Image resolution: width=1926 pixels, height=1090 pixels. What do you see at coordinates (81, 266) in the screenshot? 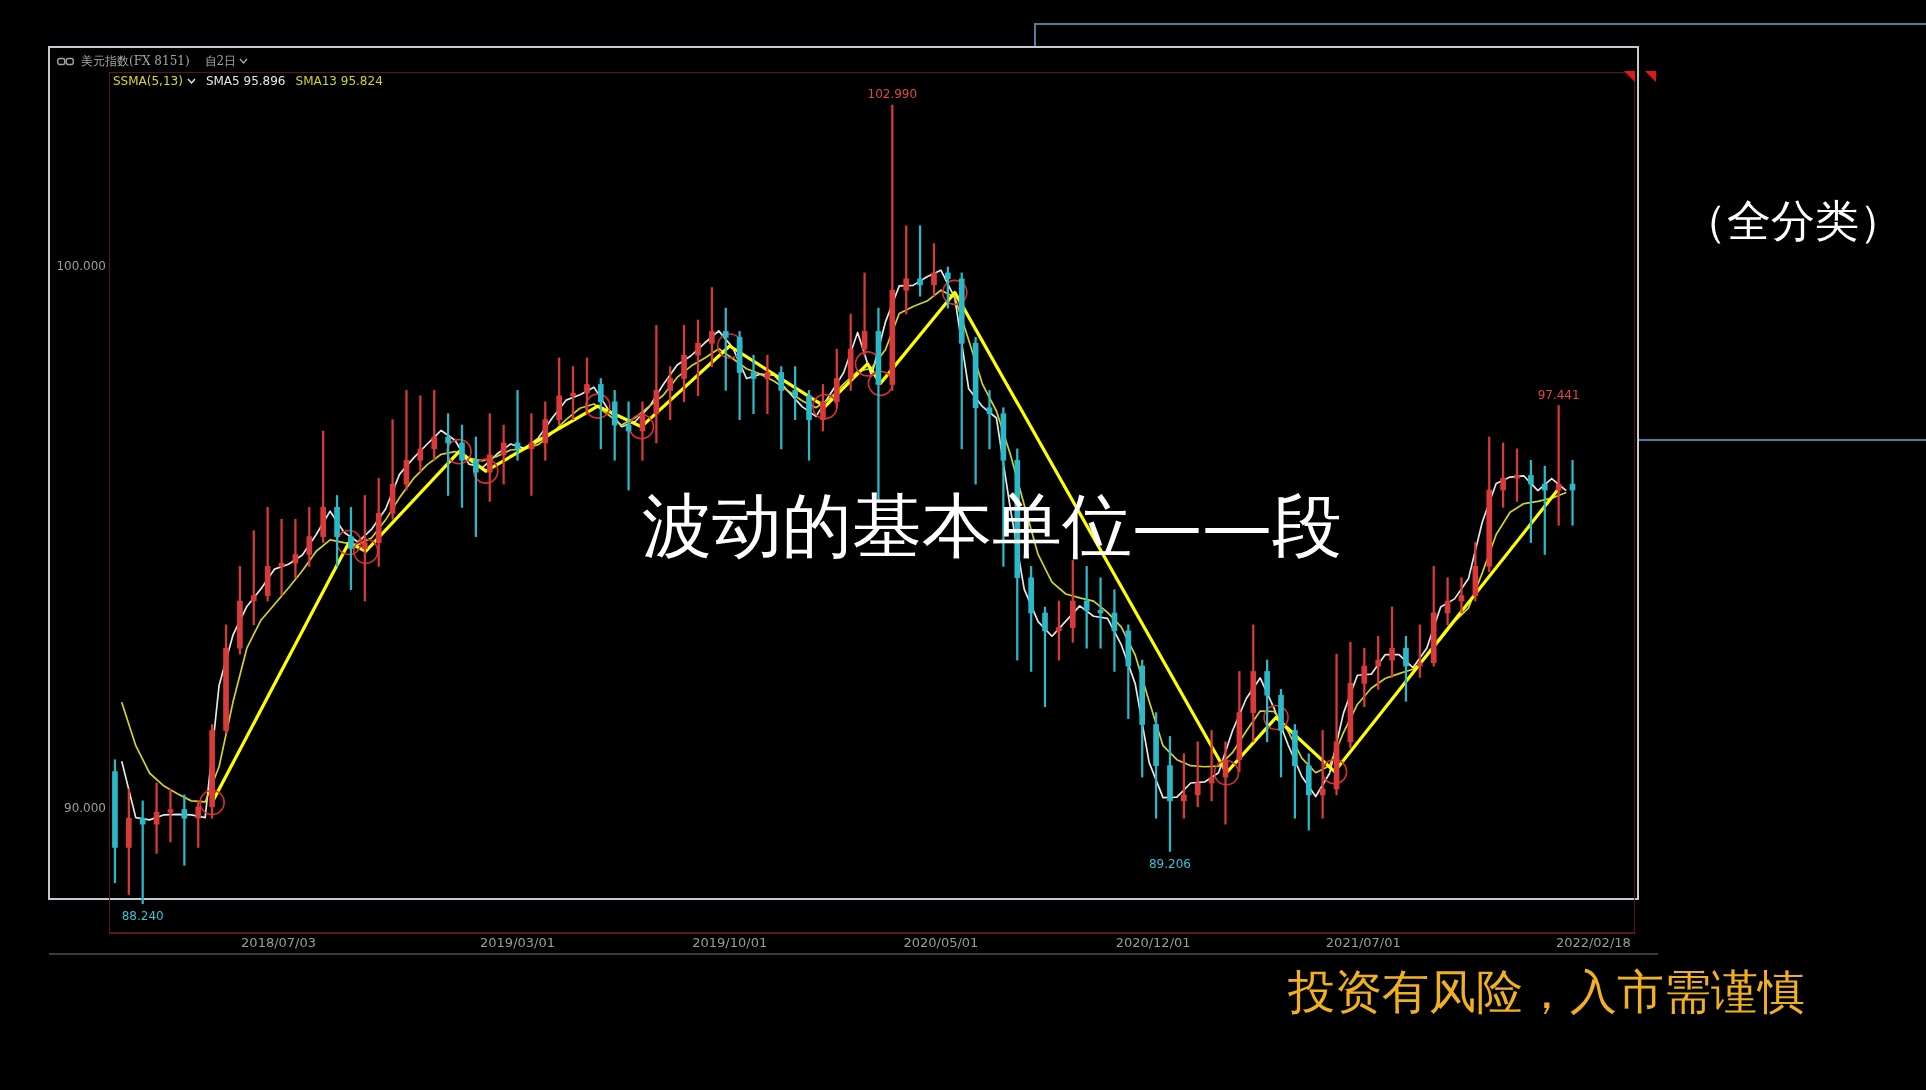
I see `y-tick-label: 100.000` at bounding box center [81, 266].